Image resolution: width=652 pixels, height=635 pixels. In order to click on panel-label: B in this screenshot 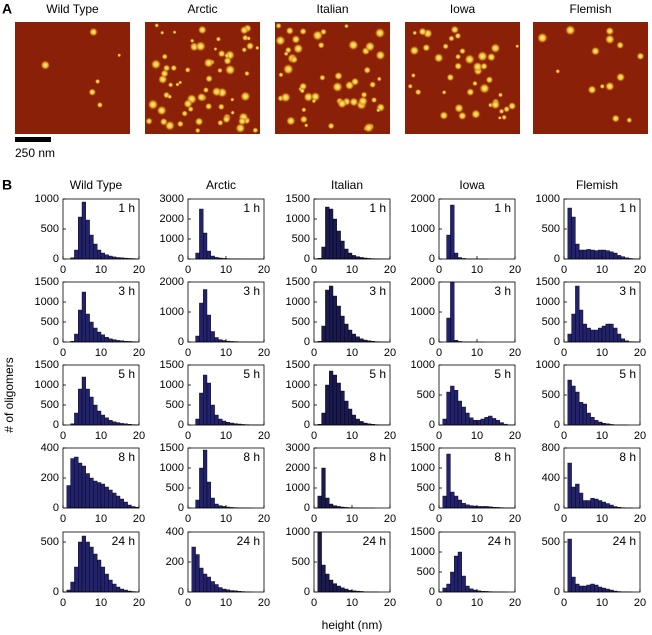, I will do `click(7, 185)`.